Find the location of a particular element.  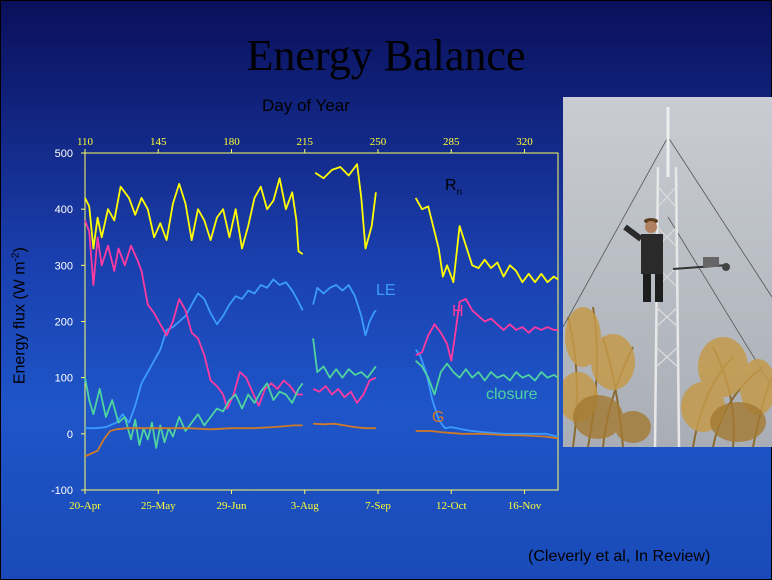

series-label-h: H is located at coordinates (458, 311).